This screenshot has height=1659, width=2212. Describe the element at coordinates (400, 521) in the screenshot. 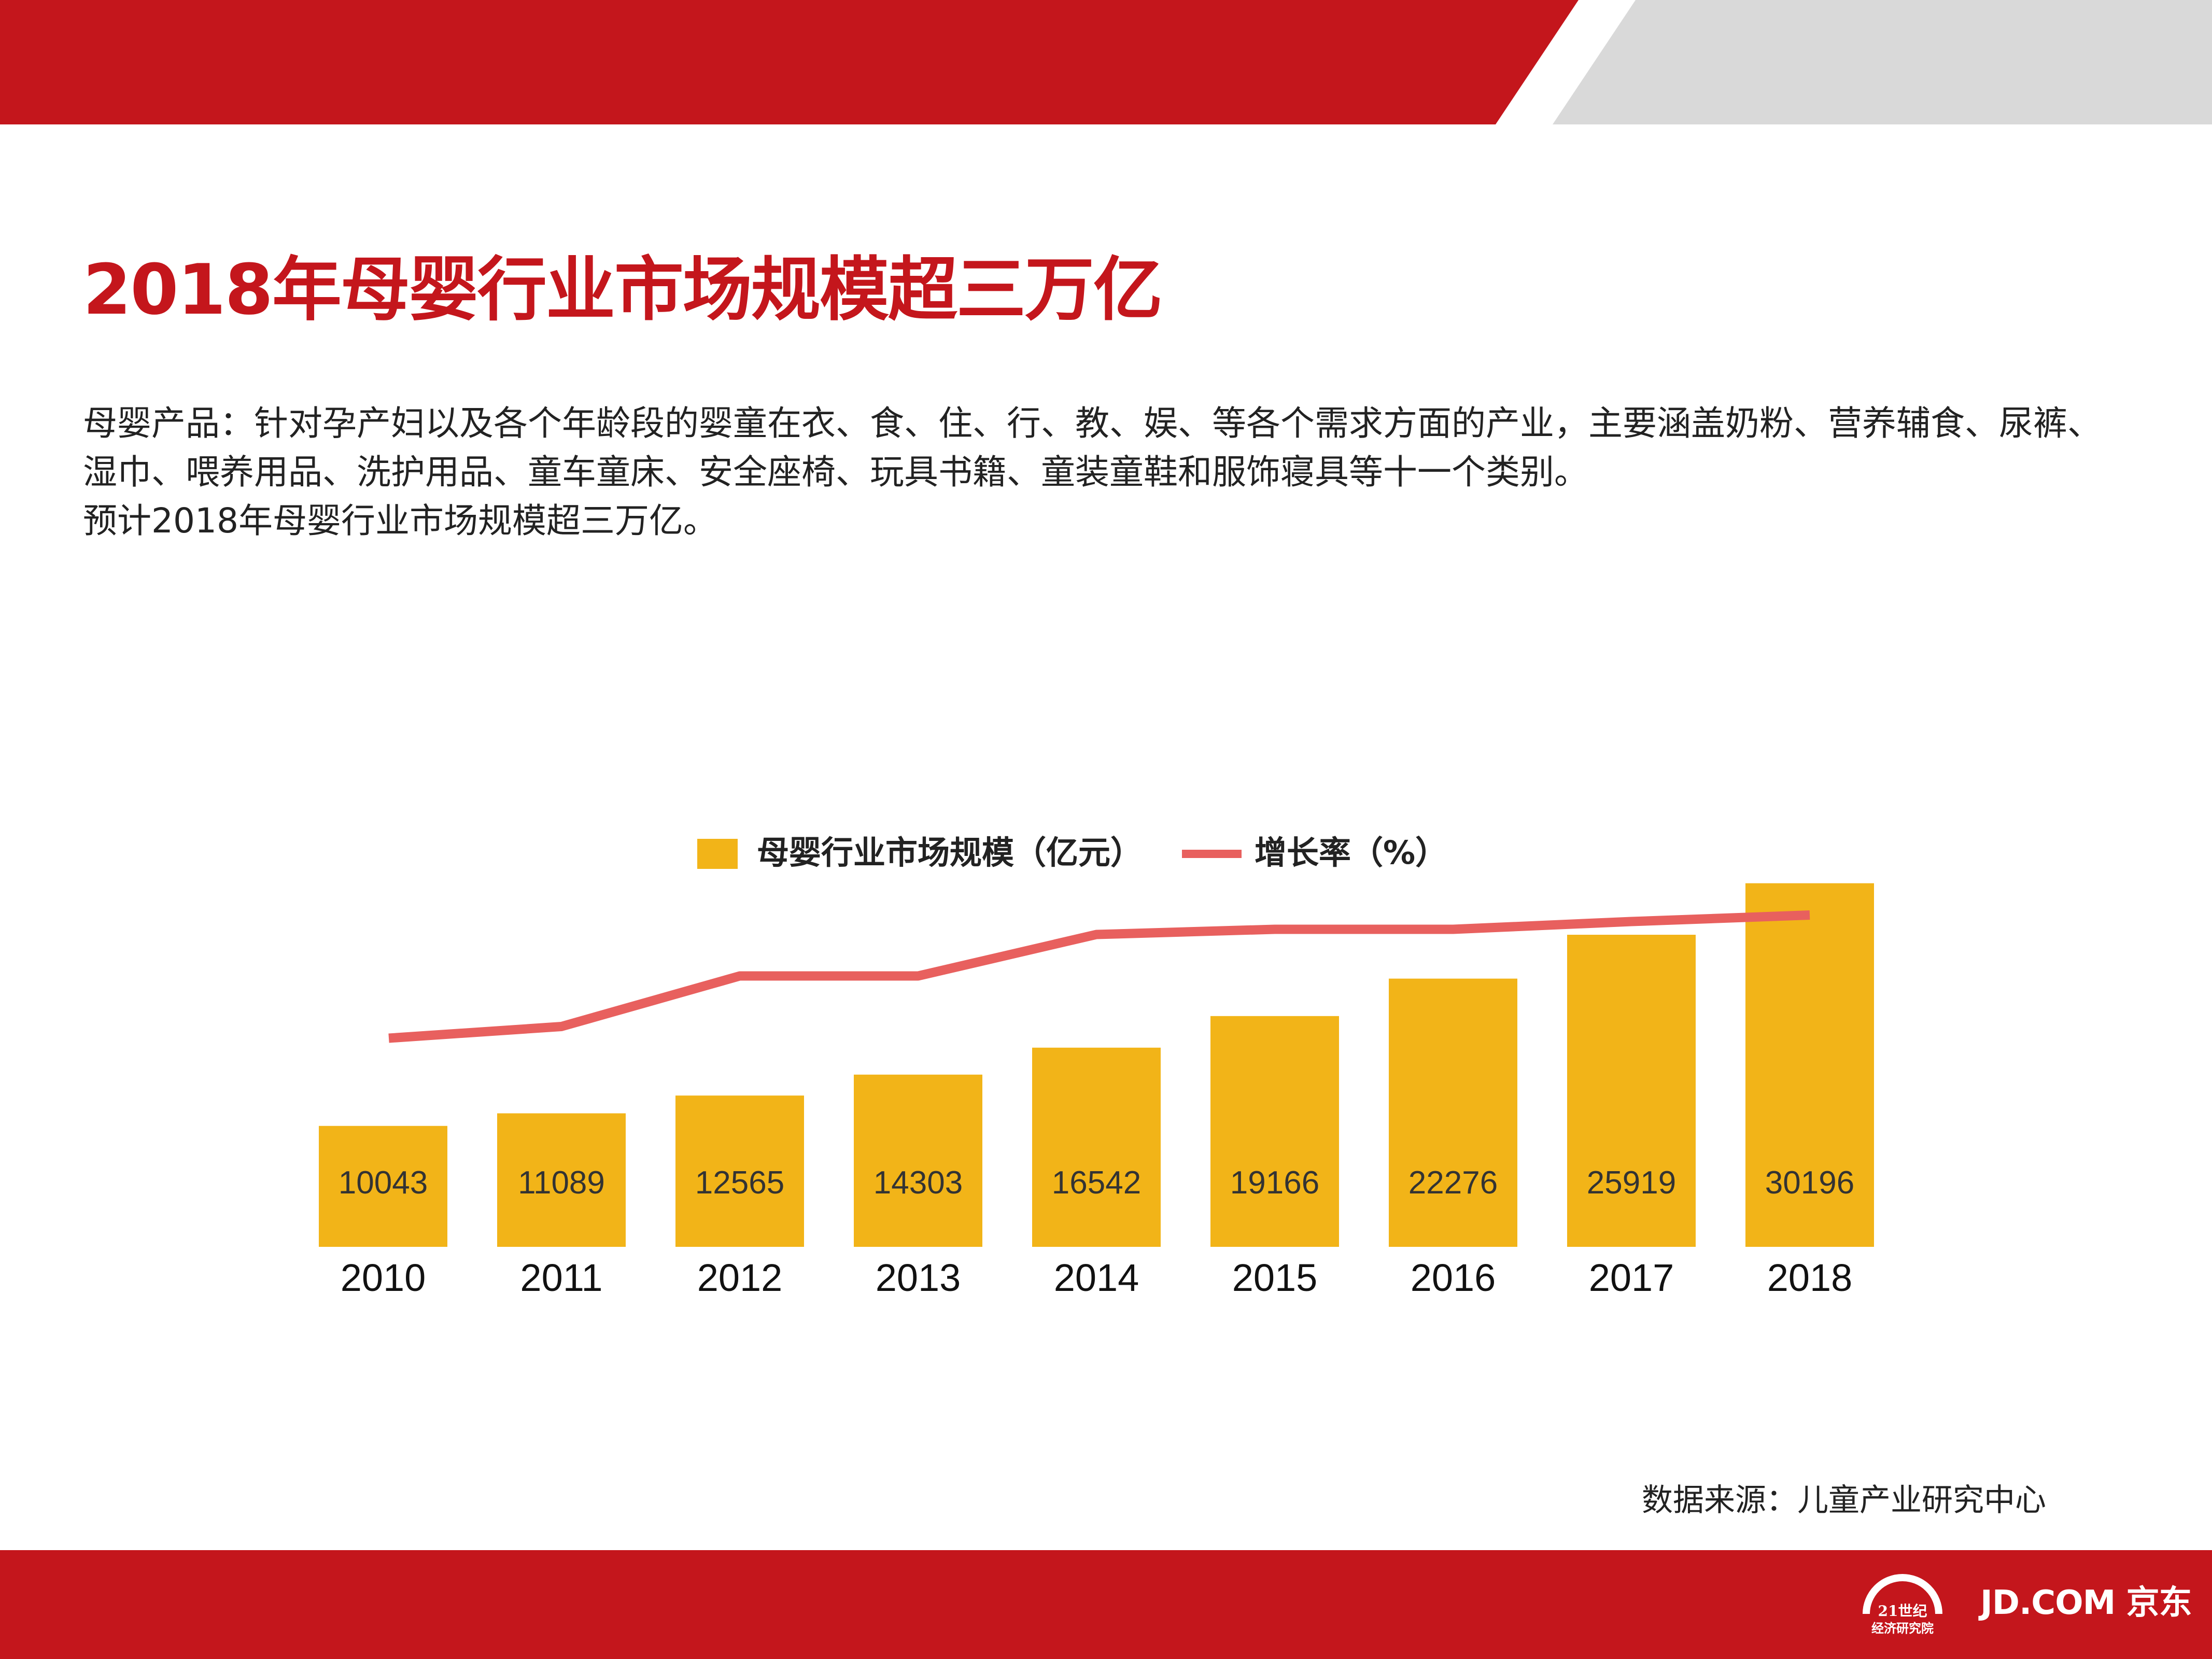

I see `description-line: 预计2018年母婴行业市场规模超三万亿。` at that location.